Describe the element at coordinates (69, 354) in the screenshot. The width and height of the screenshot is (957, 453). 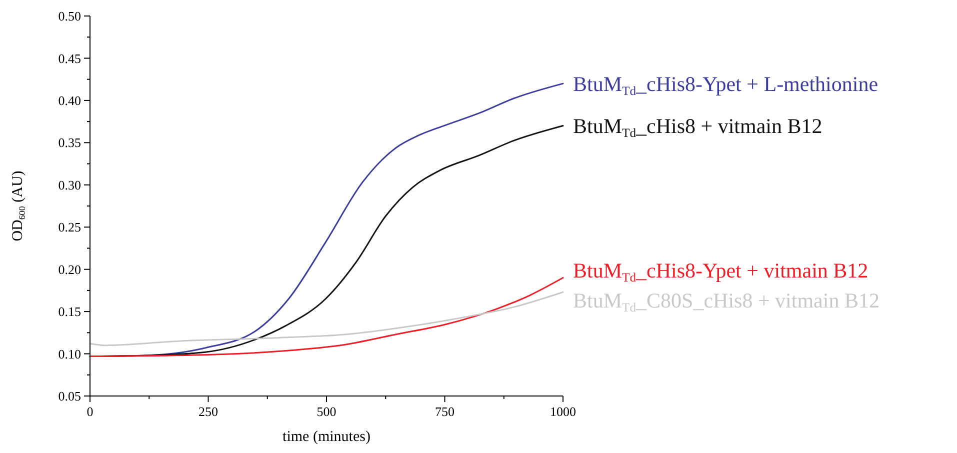
I see `text: 0.10` at that location.